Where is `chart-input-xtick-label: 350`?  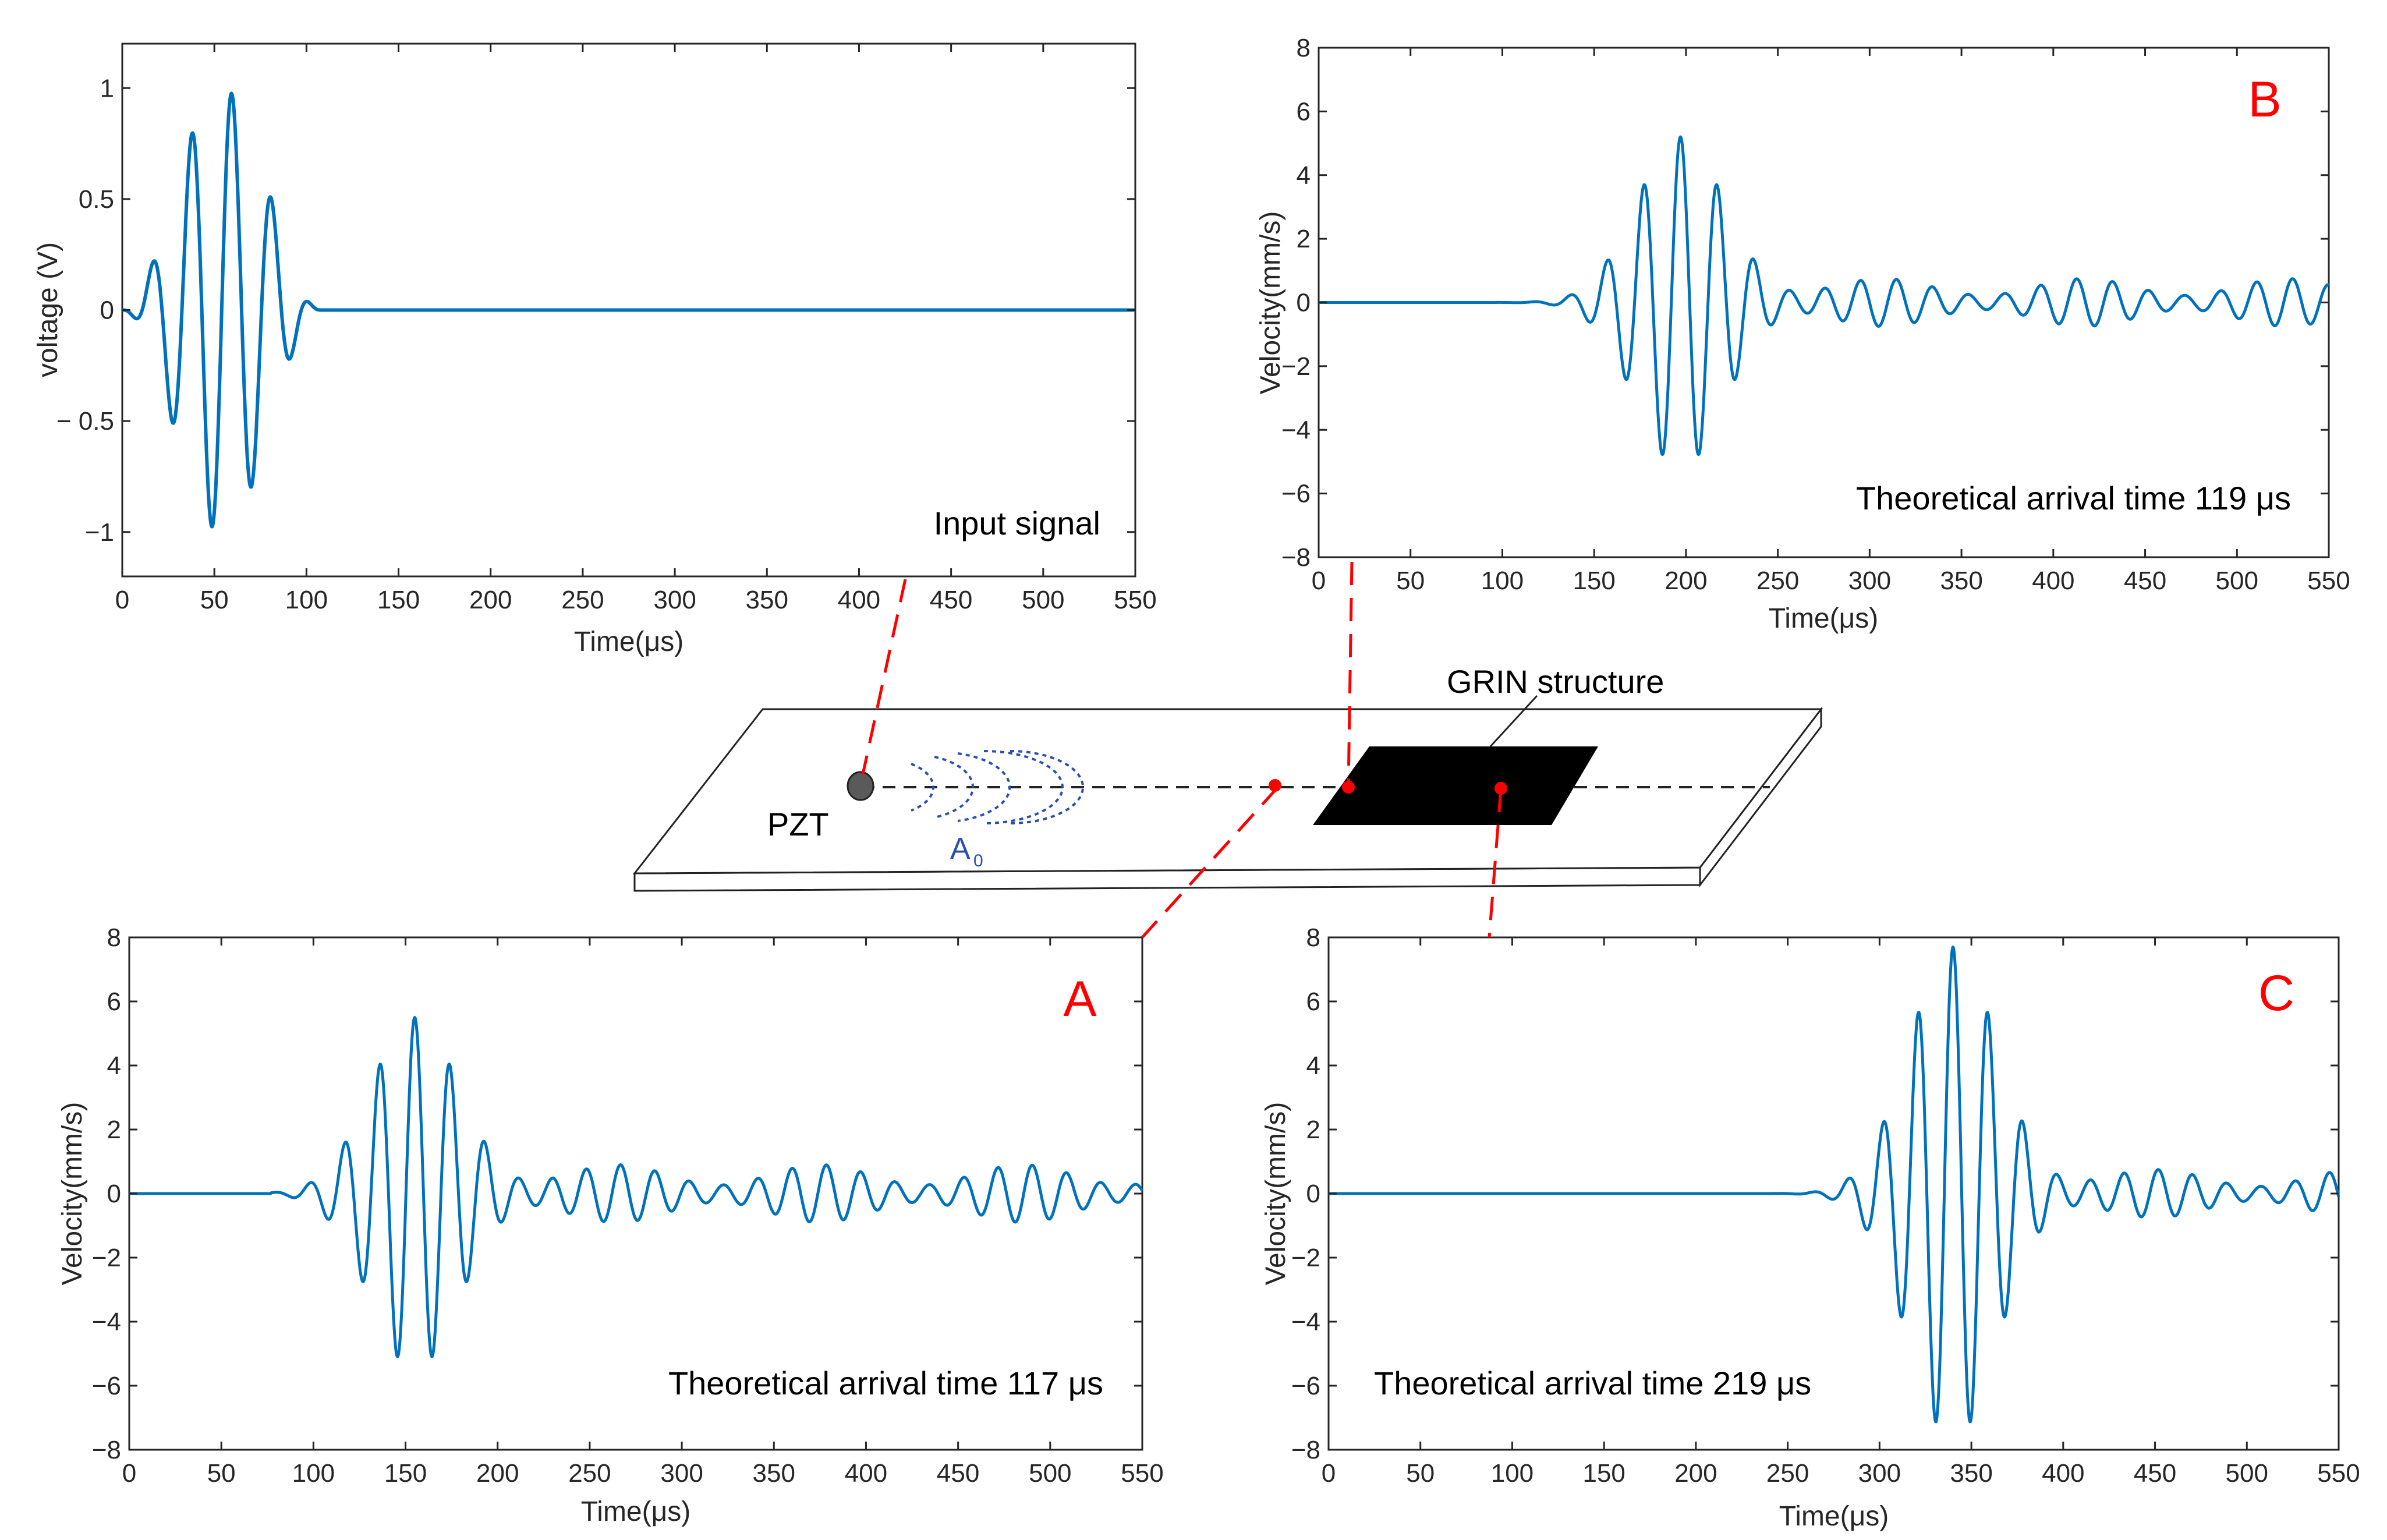 chart-input-xtick-label: 350 is located at coordinates (767, 600).